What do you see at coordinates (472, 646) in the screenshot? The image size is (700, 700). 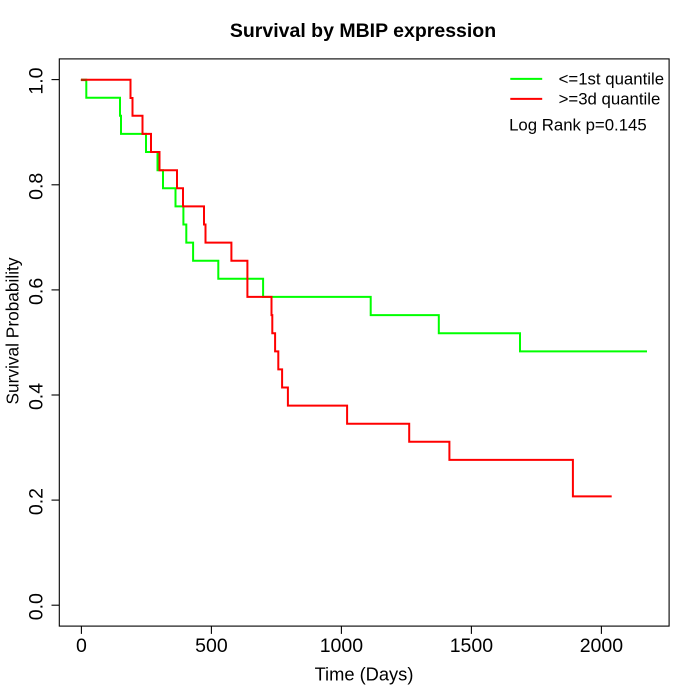 I see `svg-text: 1500` at bounding box center [472, 646].